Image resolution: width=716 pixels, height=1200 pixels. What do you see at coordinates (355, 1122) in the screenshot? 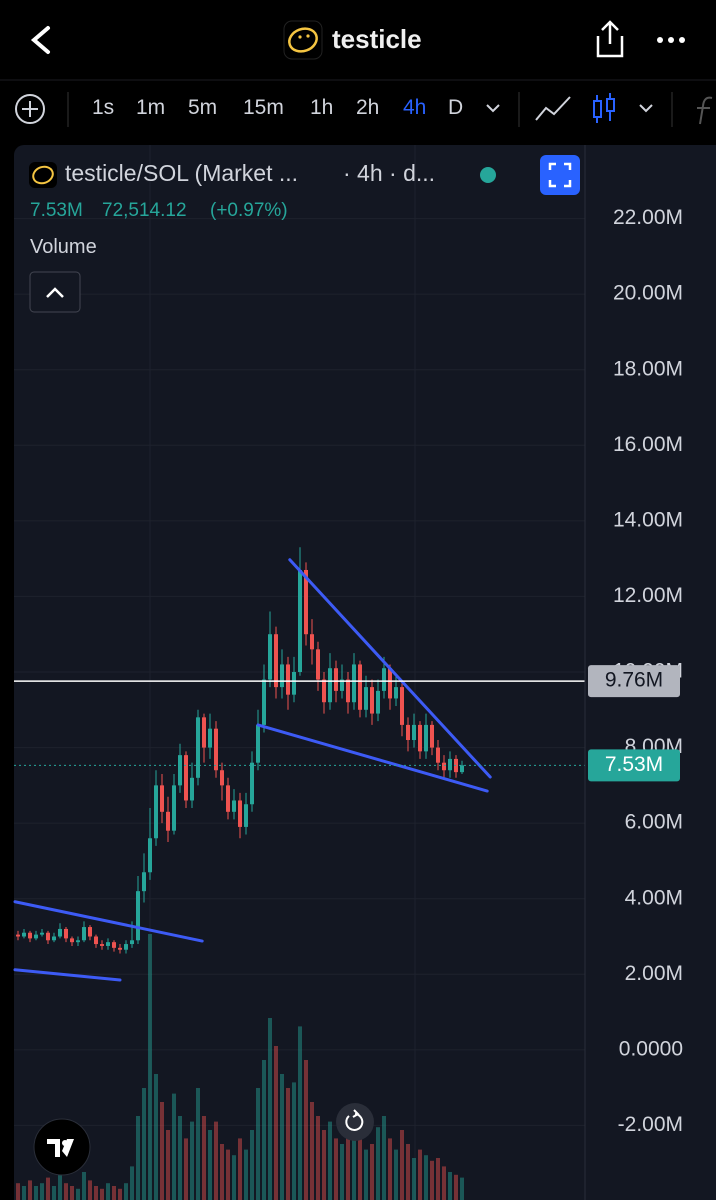
I see `reset-button` at bounding box center [355, 1122].